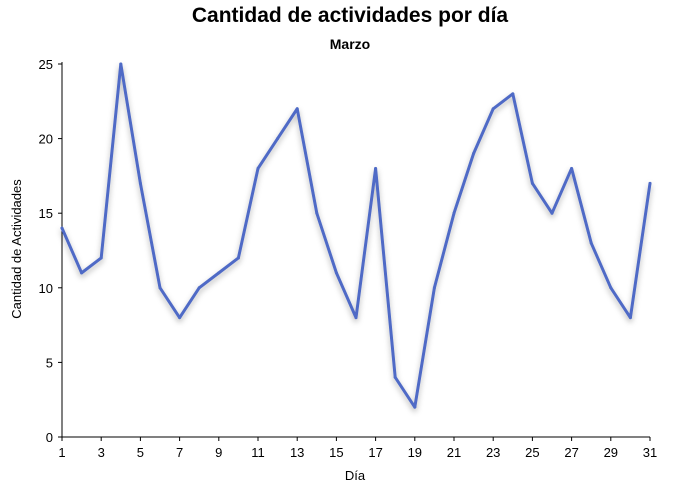 Image resolution: width=700 pixels, height=500 pixels. What do you see at coordinates (454, 452) in the screenshot?
I see `x-tick-label: 21` at bounding box center [454, 452].